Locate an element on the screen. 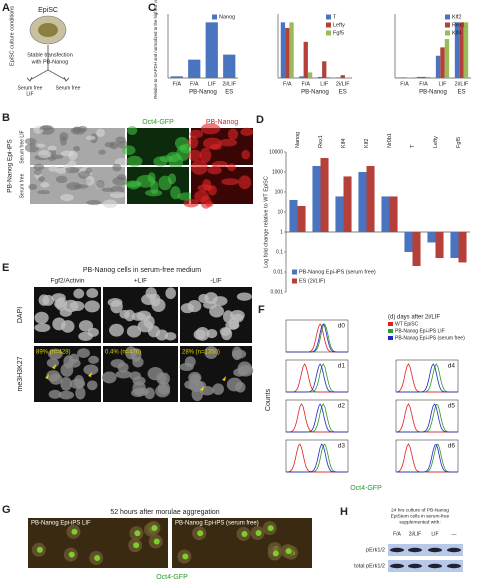 The image size is (478, 584). y-tick-label: 0.1 is located at coordinates (279, 252).